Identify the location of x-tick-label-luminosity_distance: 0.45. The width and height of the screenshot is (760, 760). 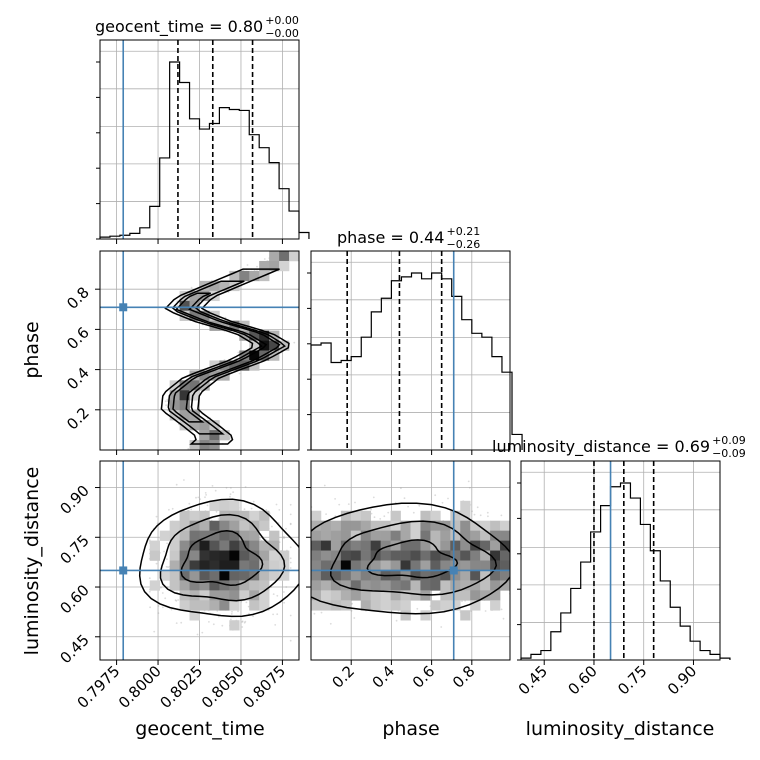
(533, 680).